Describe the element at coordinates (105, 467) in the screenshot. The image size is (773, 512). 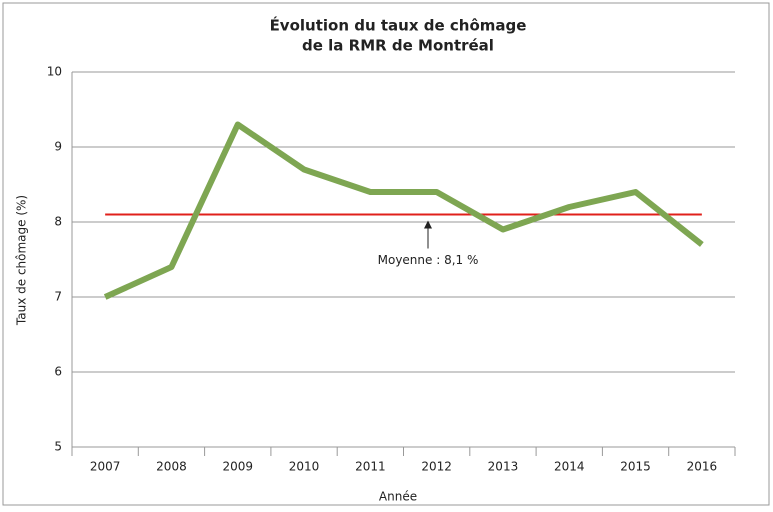
I see `x-tick-label: 2007` at that location.